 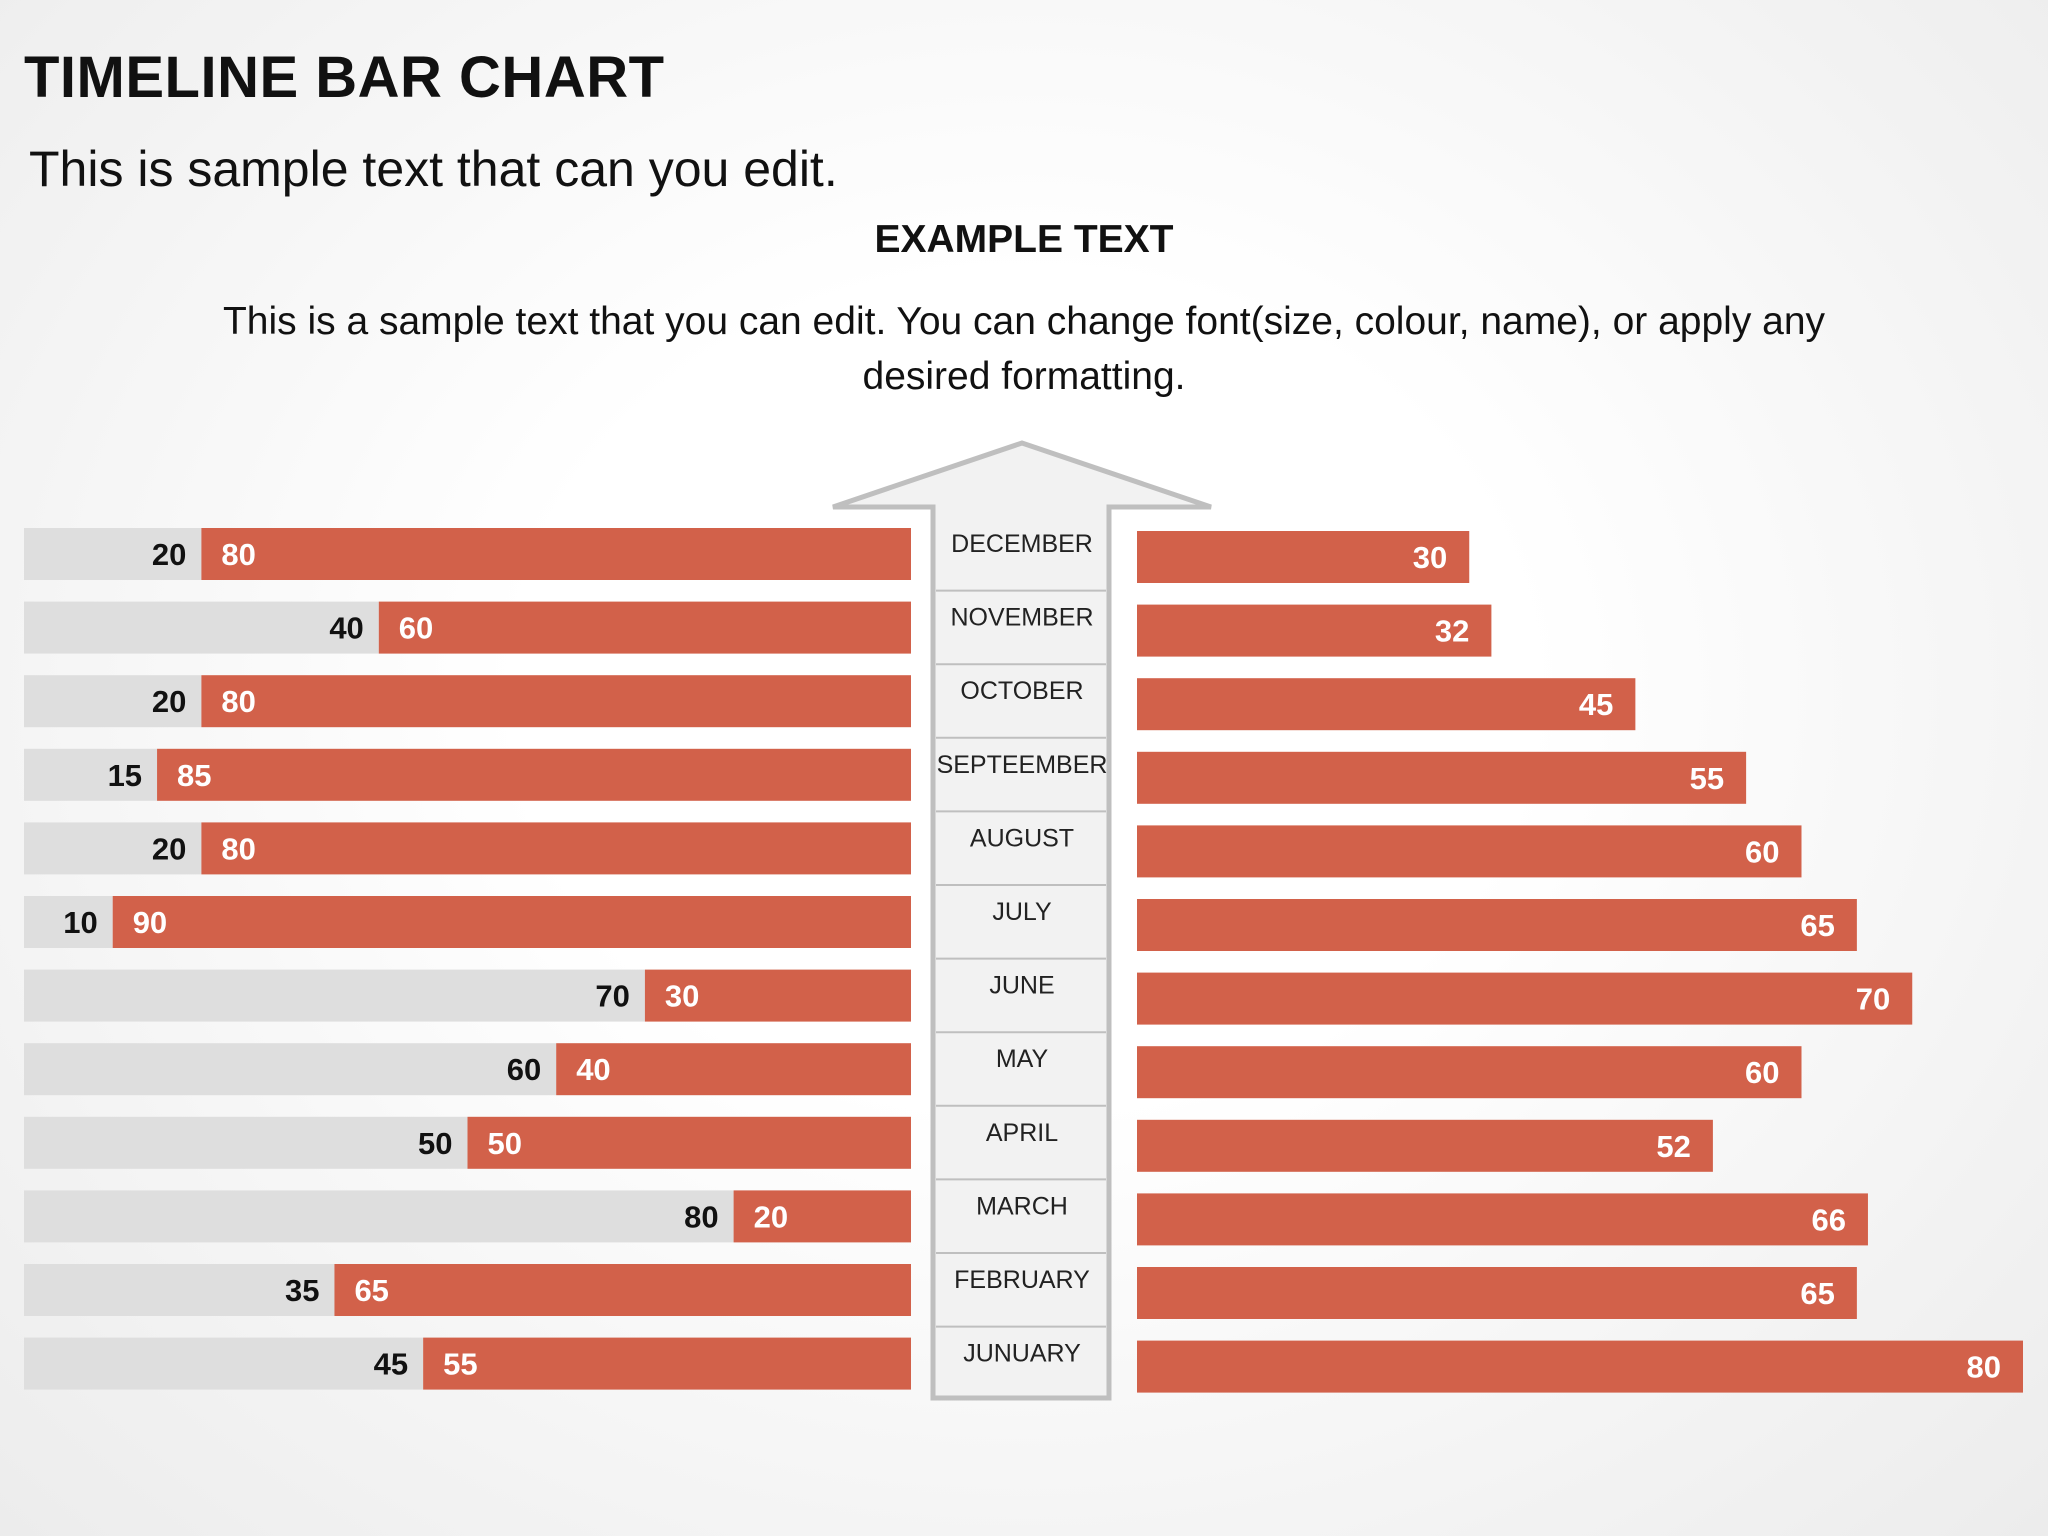 I want to click on left-remainder-label: 35, so click(x=302, y=1290).